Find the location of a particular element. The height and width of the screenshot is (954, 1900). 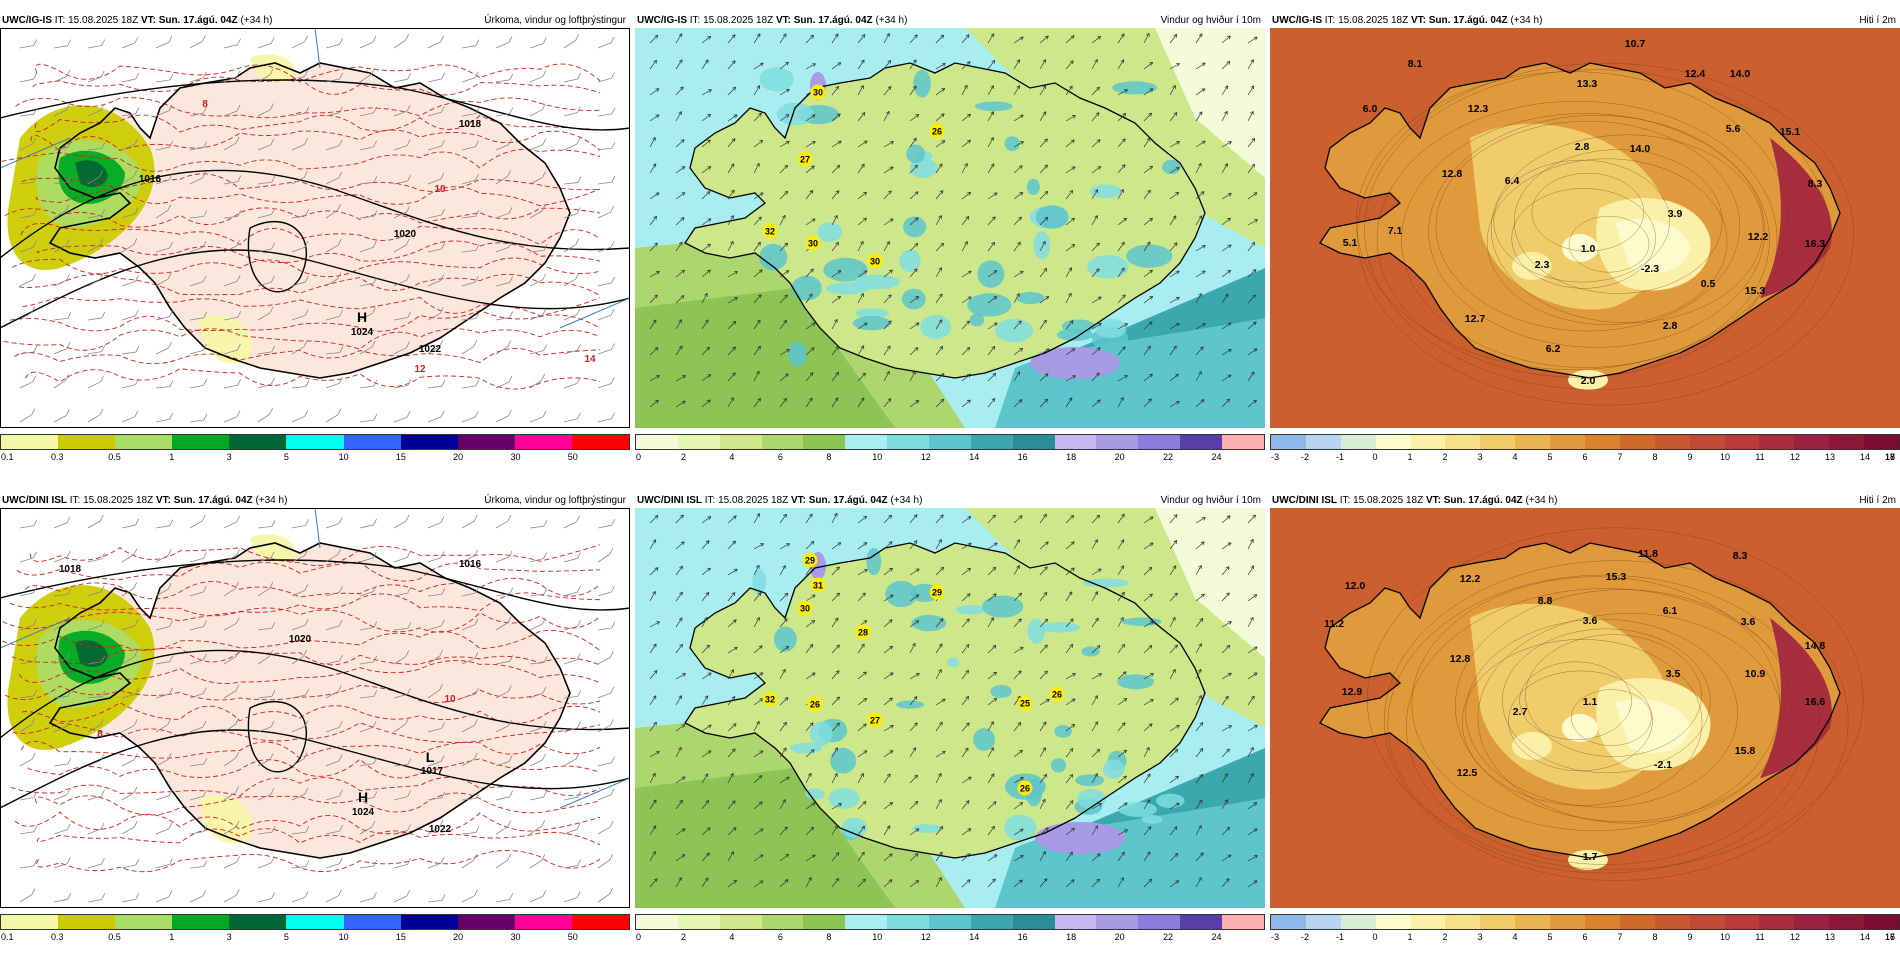

gust-value-label: 32 is located at coordinates (770, 700).